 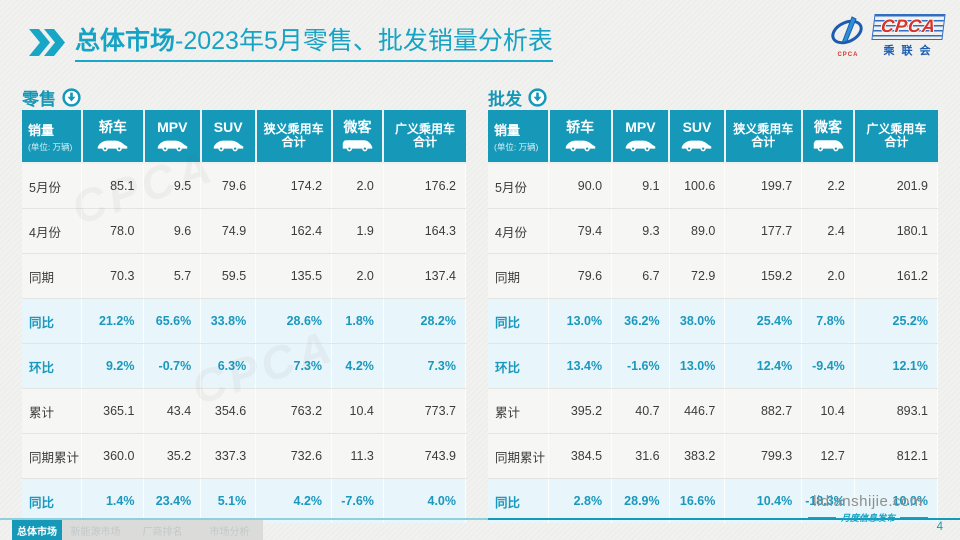 What do you see at coordinates (828, 411) in the screenshot?
I see `cell-value: 10.4` at bounding box center [828, 411].